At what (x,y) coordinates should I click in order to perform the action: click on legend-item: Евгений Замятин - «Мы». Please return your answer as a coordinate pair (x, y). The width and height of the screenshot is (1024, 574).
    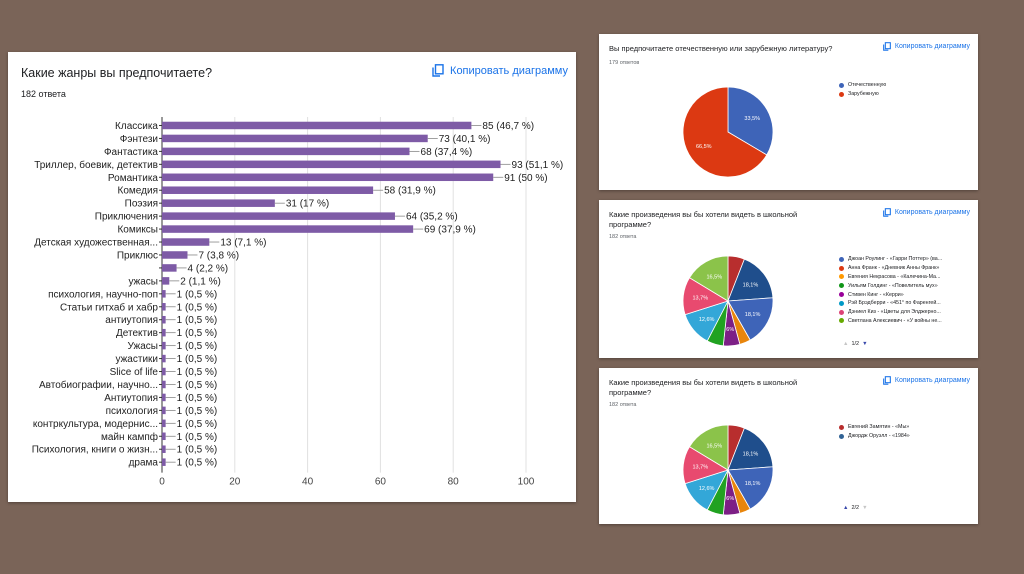
    Looking at the image, I should click on (874, 427).